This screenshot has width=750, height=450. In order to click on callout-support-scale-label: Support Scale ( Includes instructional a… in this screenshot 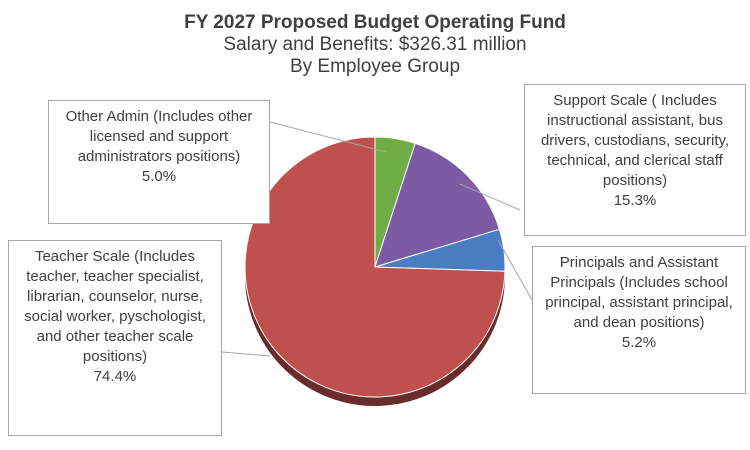, I will do `click(635, 140)`.